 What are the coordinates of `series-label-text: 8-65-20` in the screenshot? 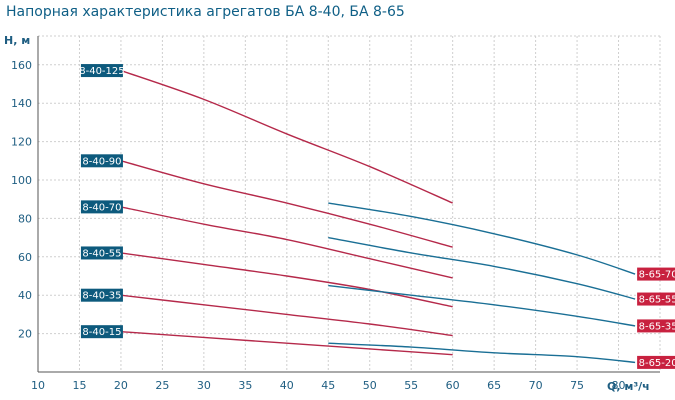 It's located at (657, 363).